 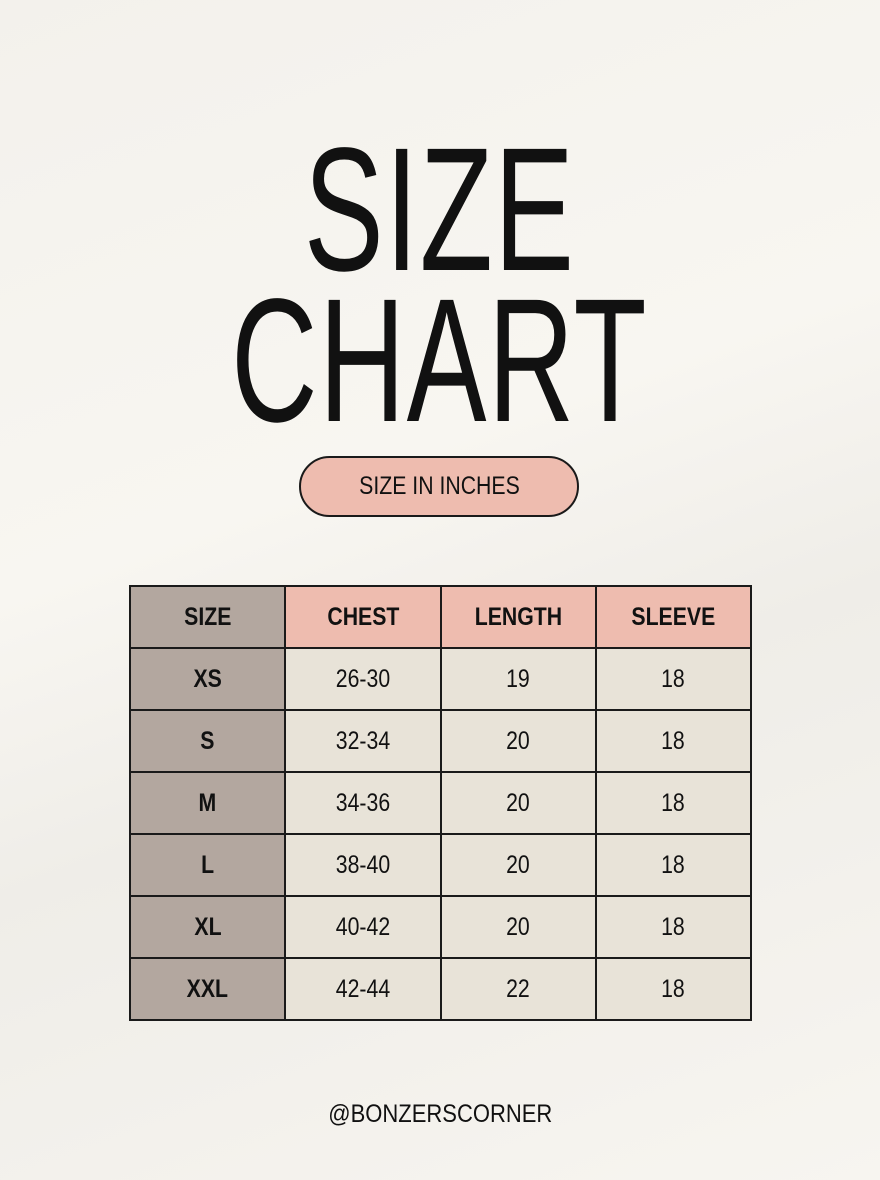 I want to click on table-row: S 32-34 20 18, so click(x=440, y=741).